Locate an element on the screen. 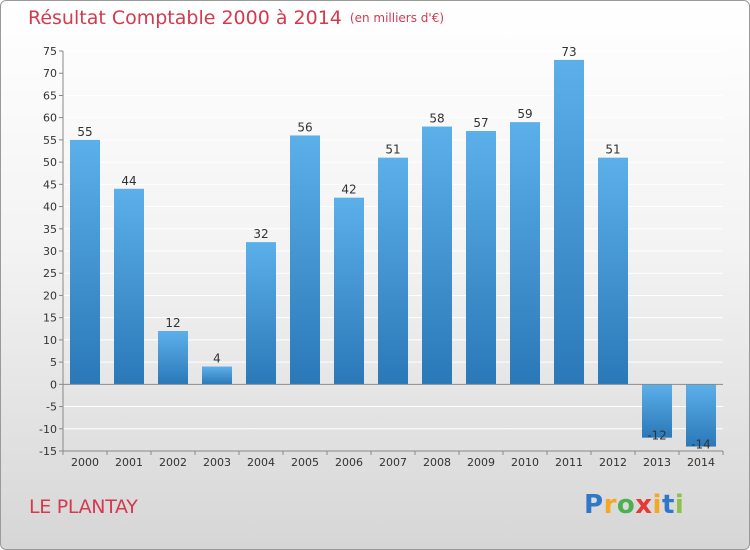 The width and height of the screenshot is (750, 550). x-tick-label: 2011 is located at coordinates (569, 462).